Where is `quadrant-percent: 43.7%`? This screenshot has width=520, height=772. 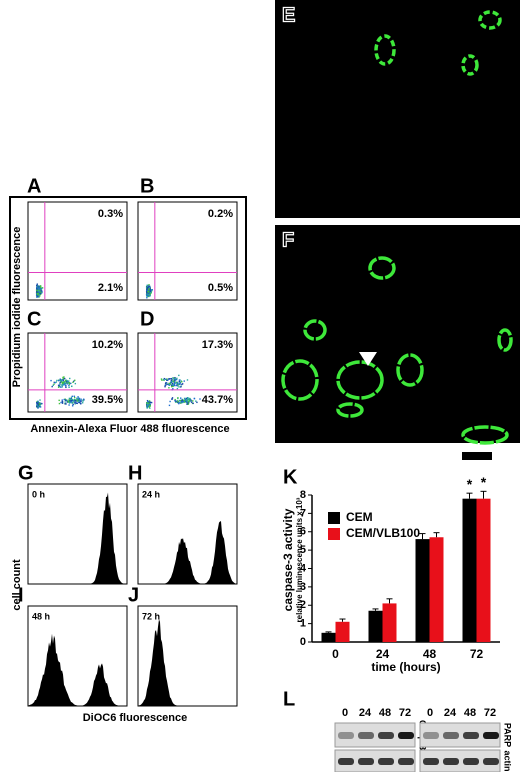 quadrant-percent: 43.7% is located at coordinates (217, 400).